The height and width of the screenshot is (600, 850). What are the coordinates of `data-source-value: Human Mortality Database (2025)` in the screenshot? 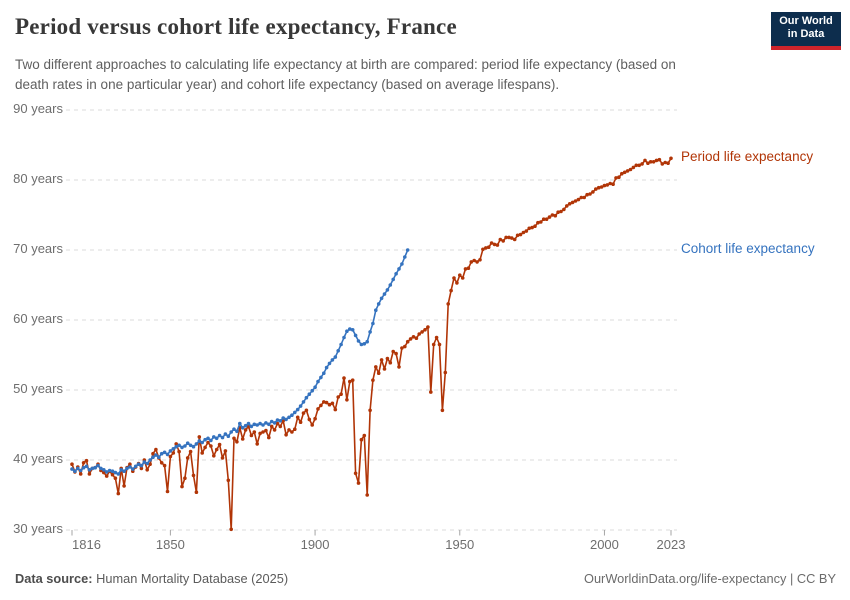 It's located at (190, 578).